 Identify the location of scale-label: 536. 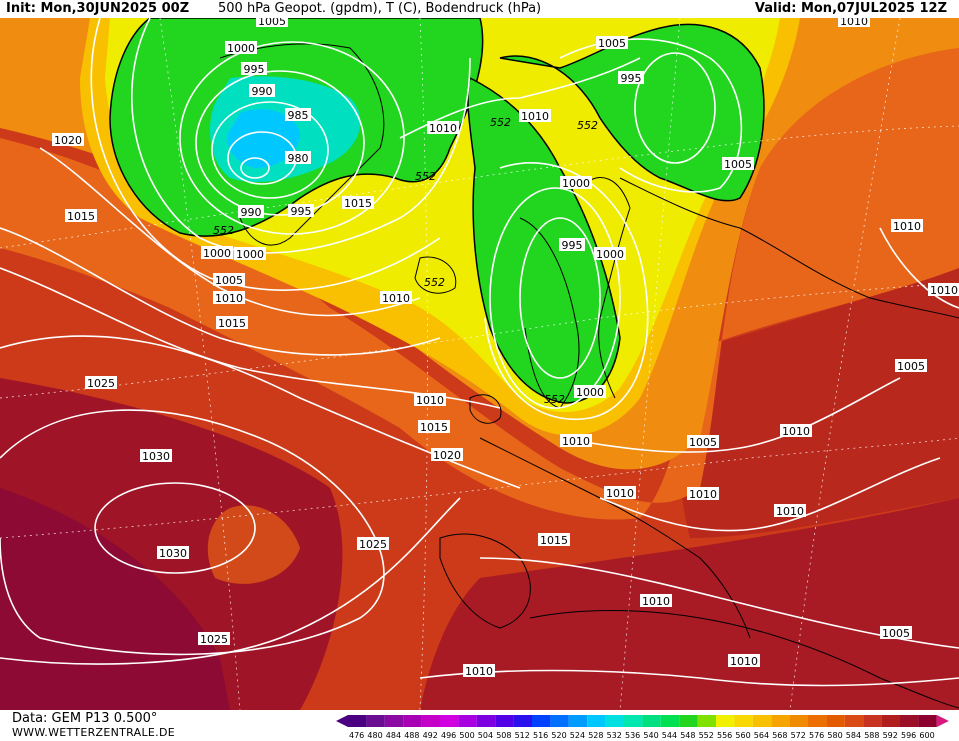
(632, 735).